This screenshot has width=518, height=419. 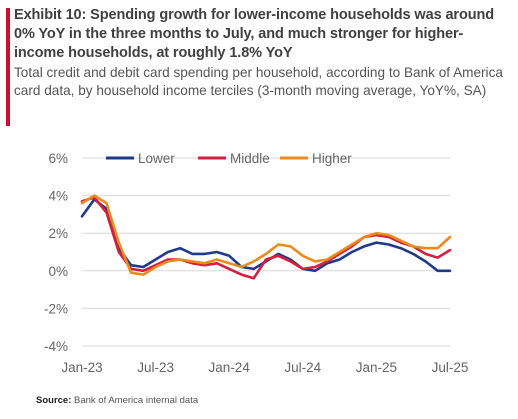 I want to click on source-label: Source:, so click(x=54, y=400).